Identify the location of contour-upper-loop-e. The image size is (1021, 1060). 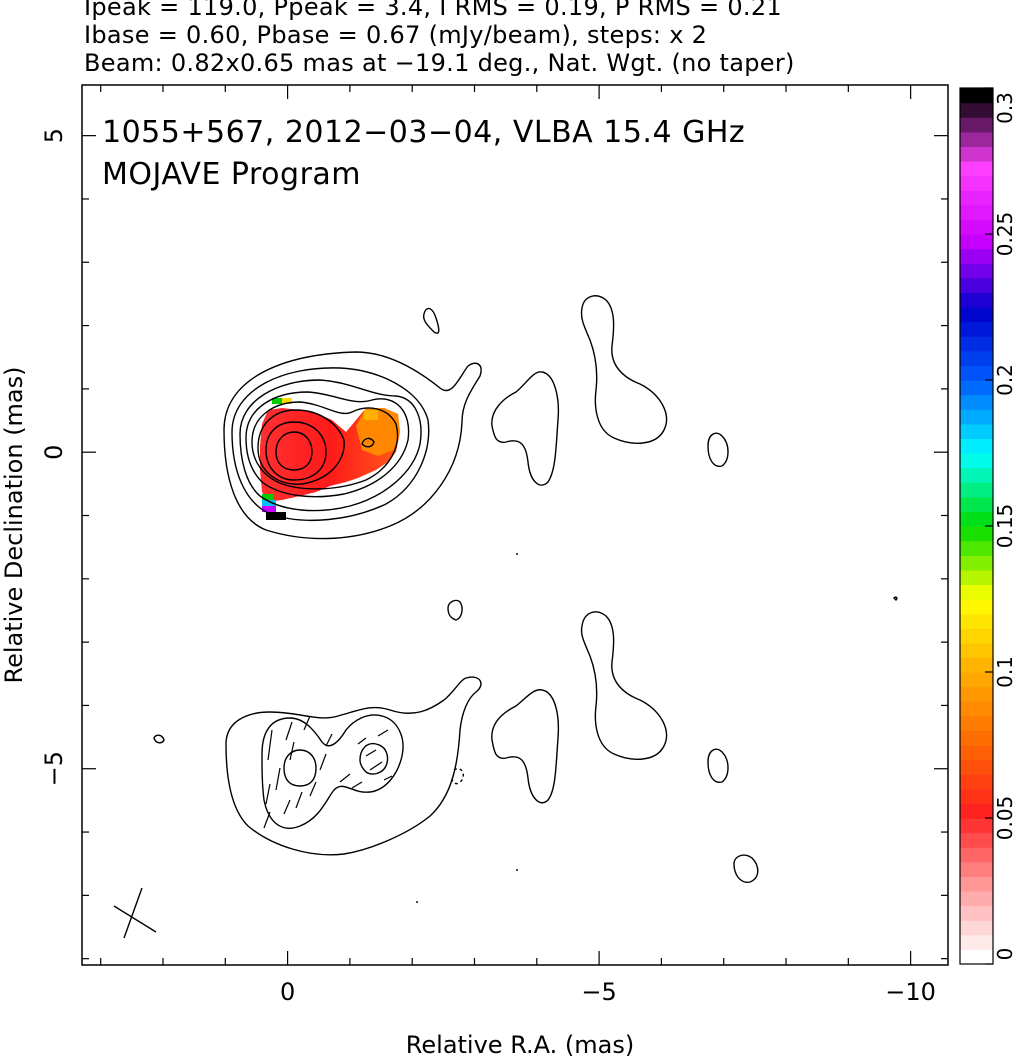
(455, 610).